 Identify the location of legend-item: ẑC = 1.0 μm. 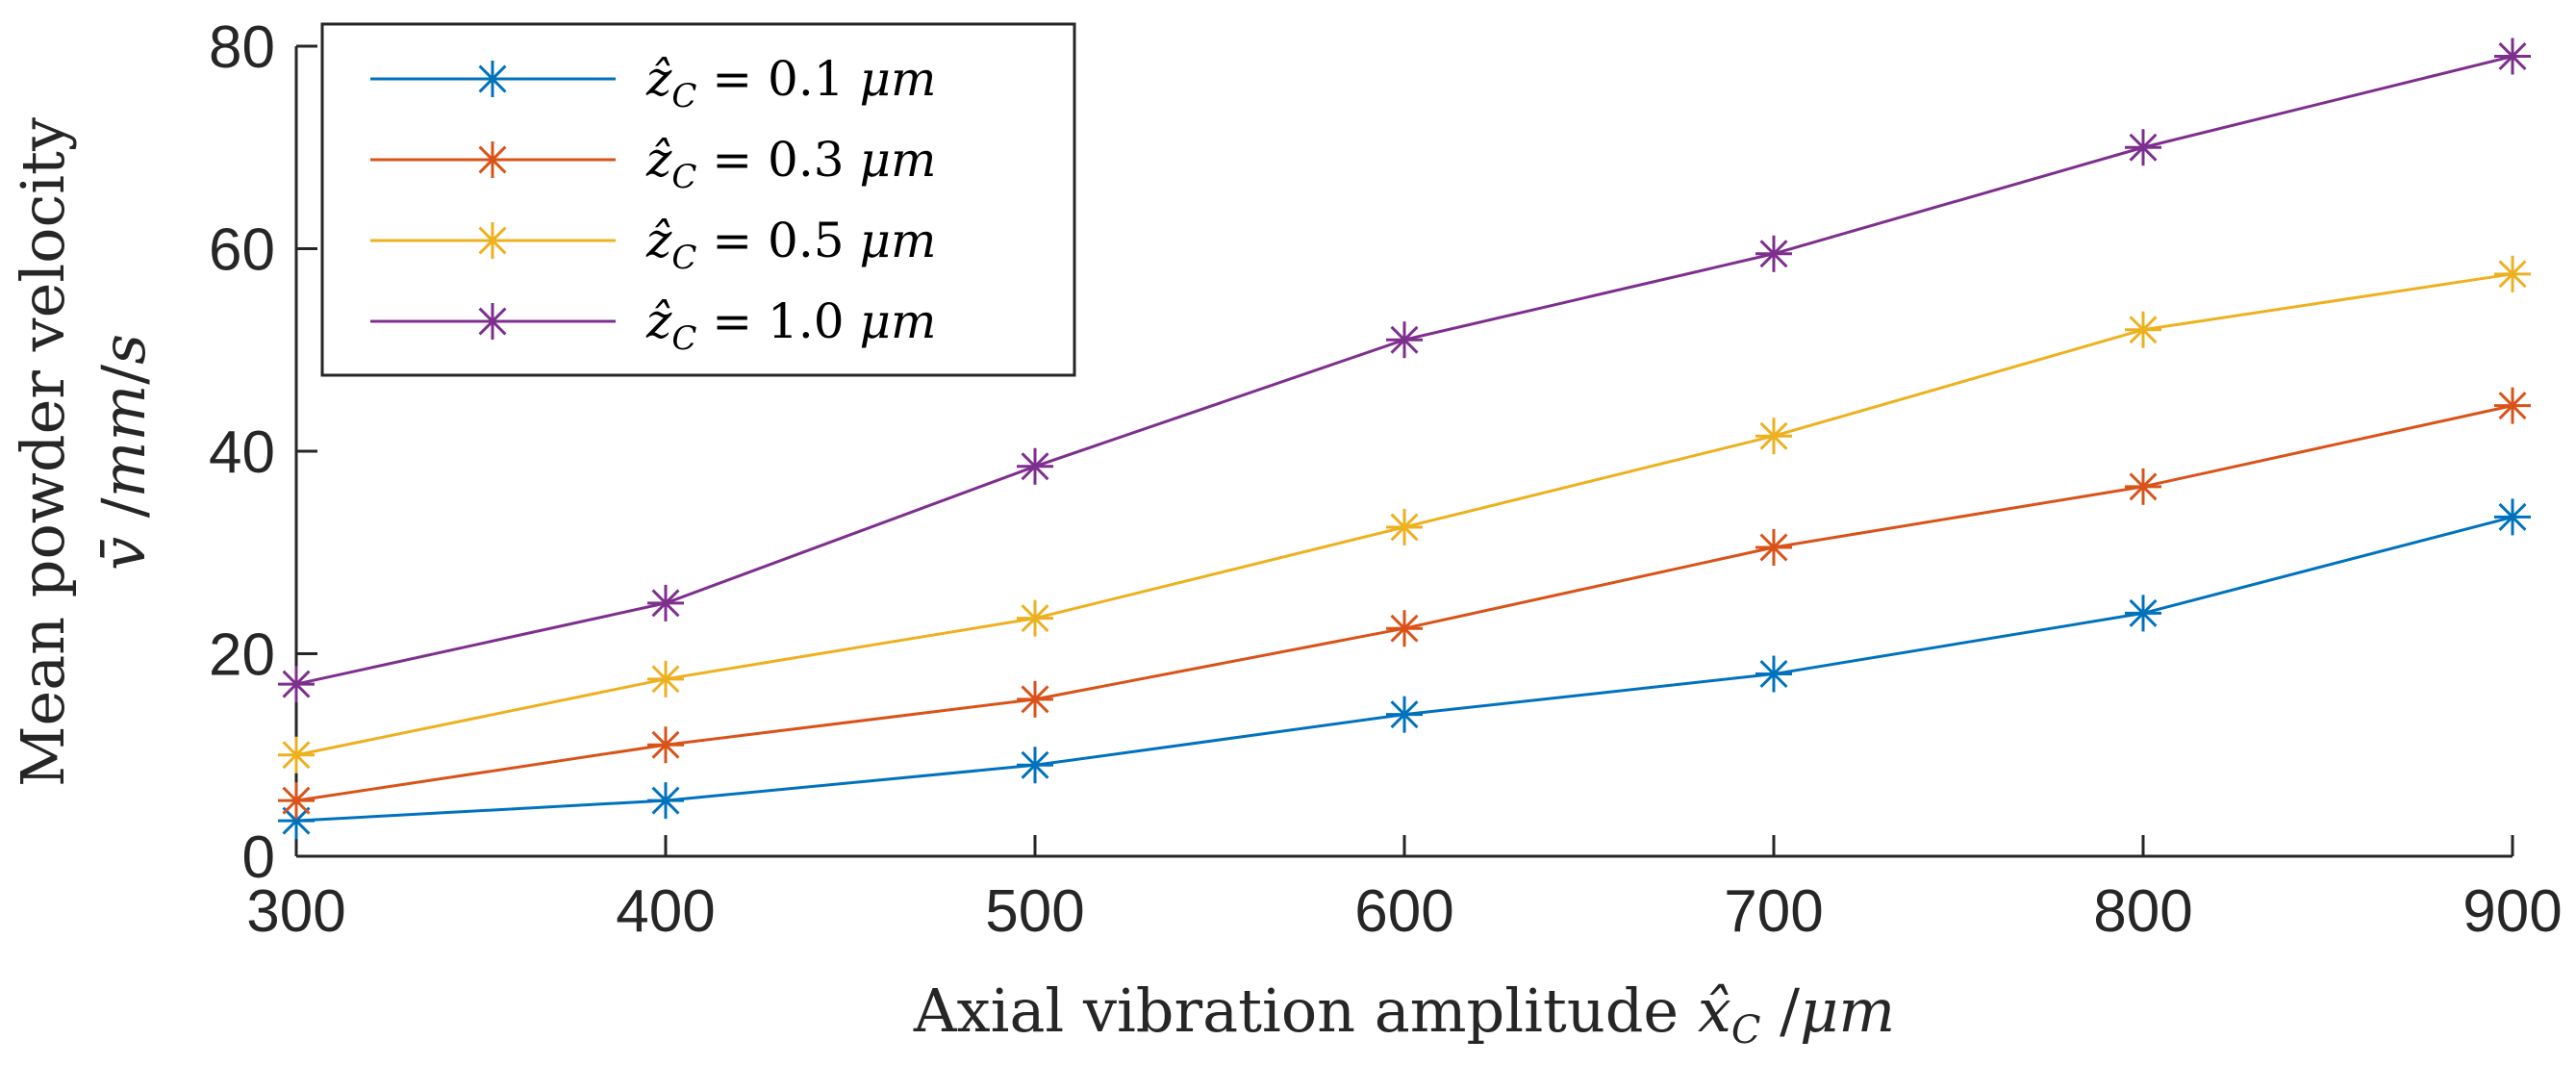
(653, 325).